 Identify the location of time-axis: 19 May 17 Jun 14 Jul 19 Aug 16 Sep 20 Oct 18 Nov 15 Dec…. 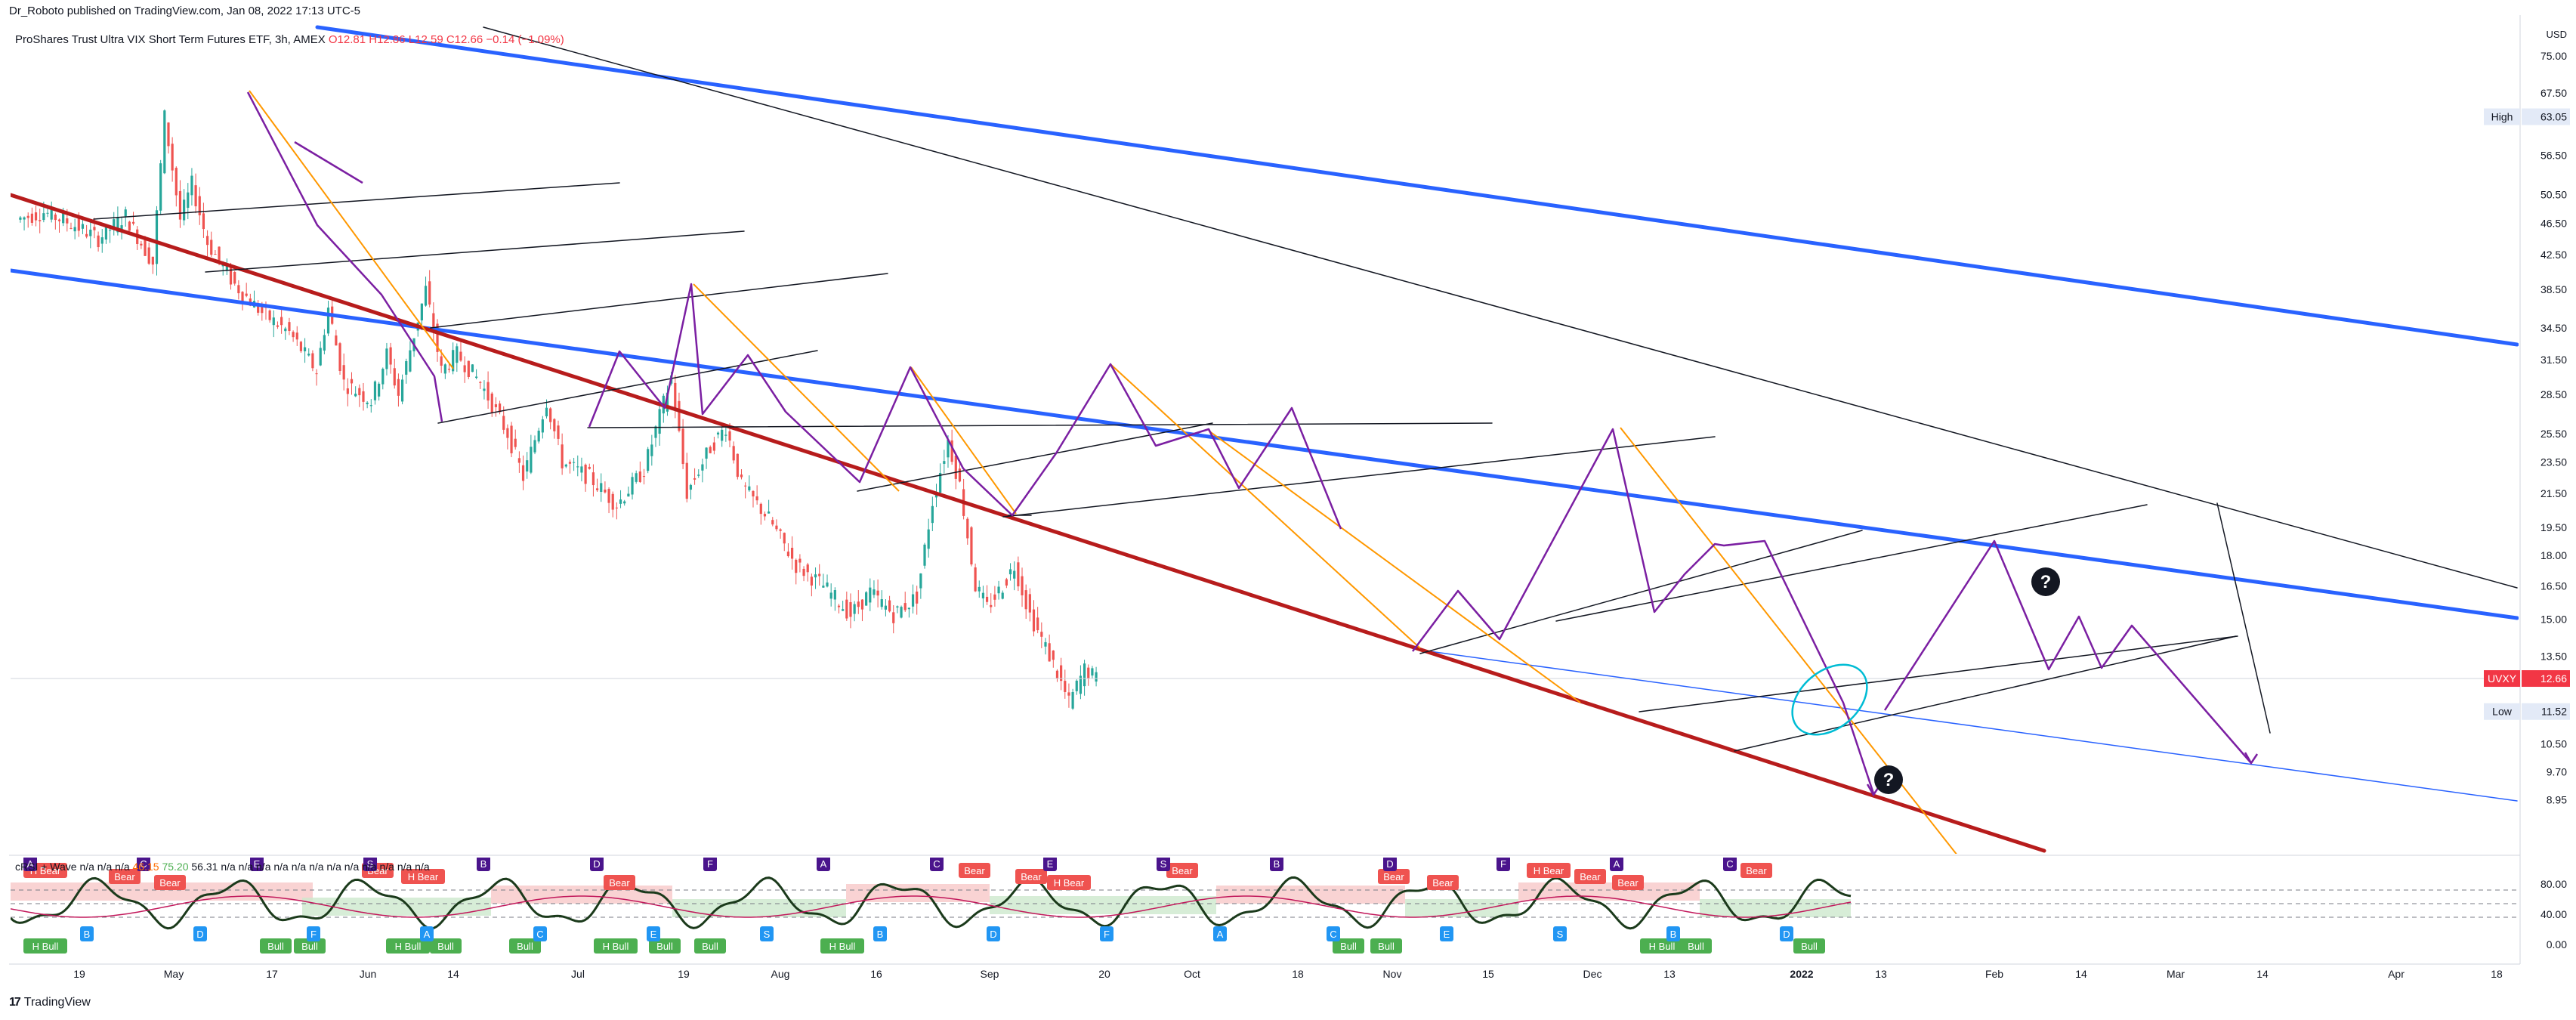
(1288, 974).